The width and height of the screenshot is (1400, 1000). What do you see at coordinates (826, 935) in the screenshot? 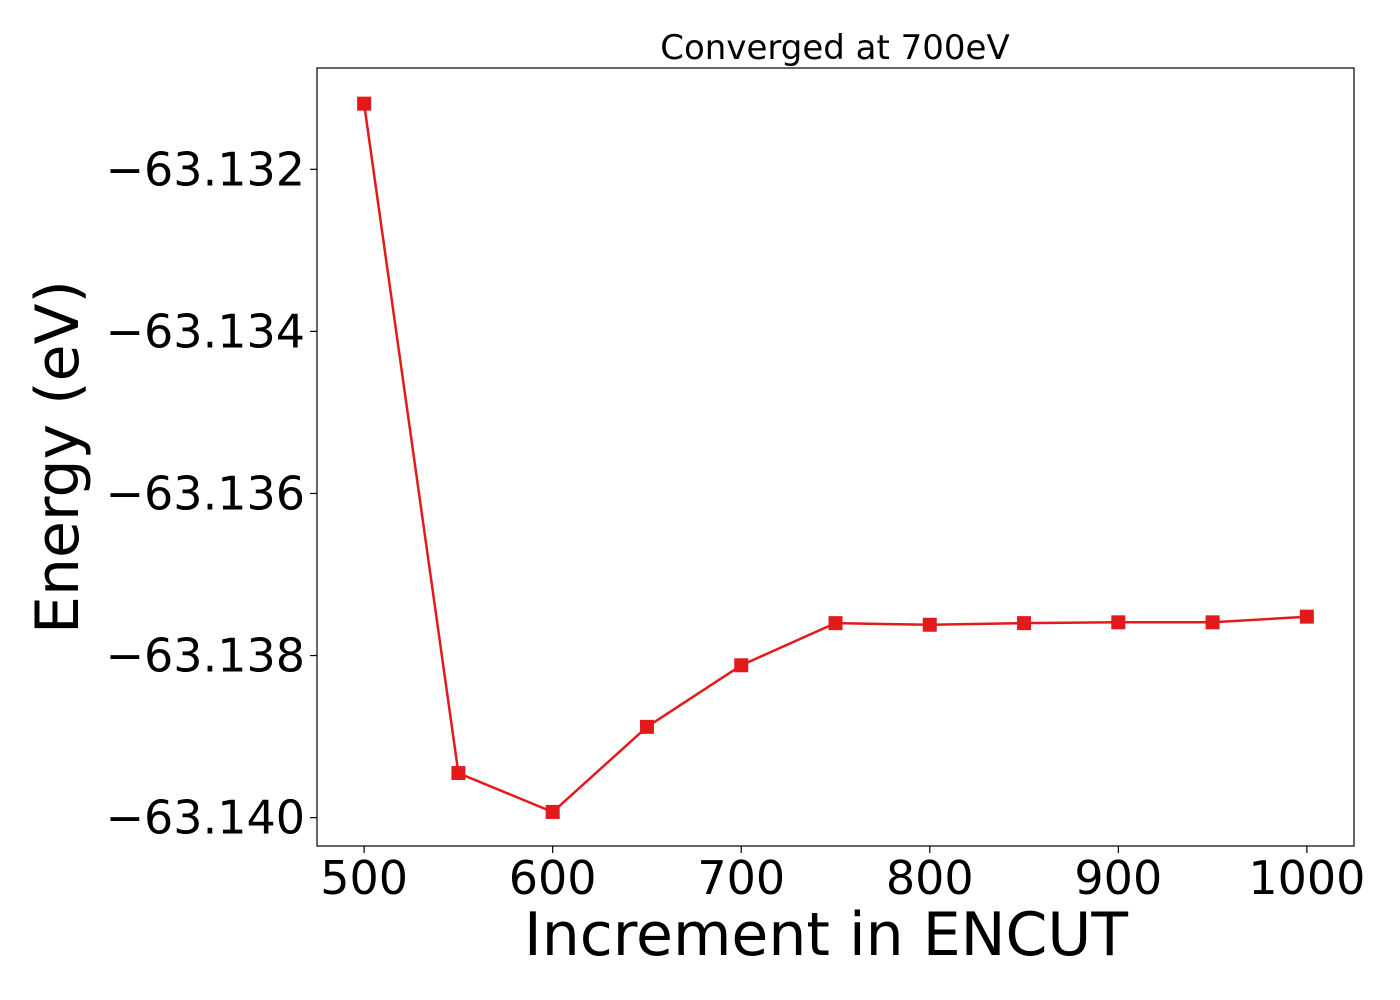
I see `x-axis-label: Increment in ENCUT` at bounding box center [826, 935].